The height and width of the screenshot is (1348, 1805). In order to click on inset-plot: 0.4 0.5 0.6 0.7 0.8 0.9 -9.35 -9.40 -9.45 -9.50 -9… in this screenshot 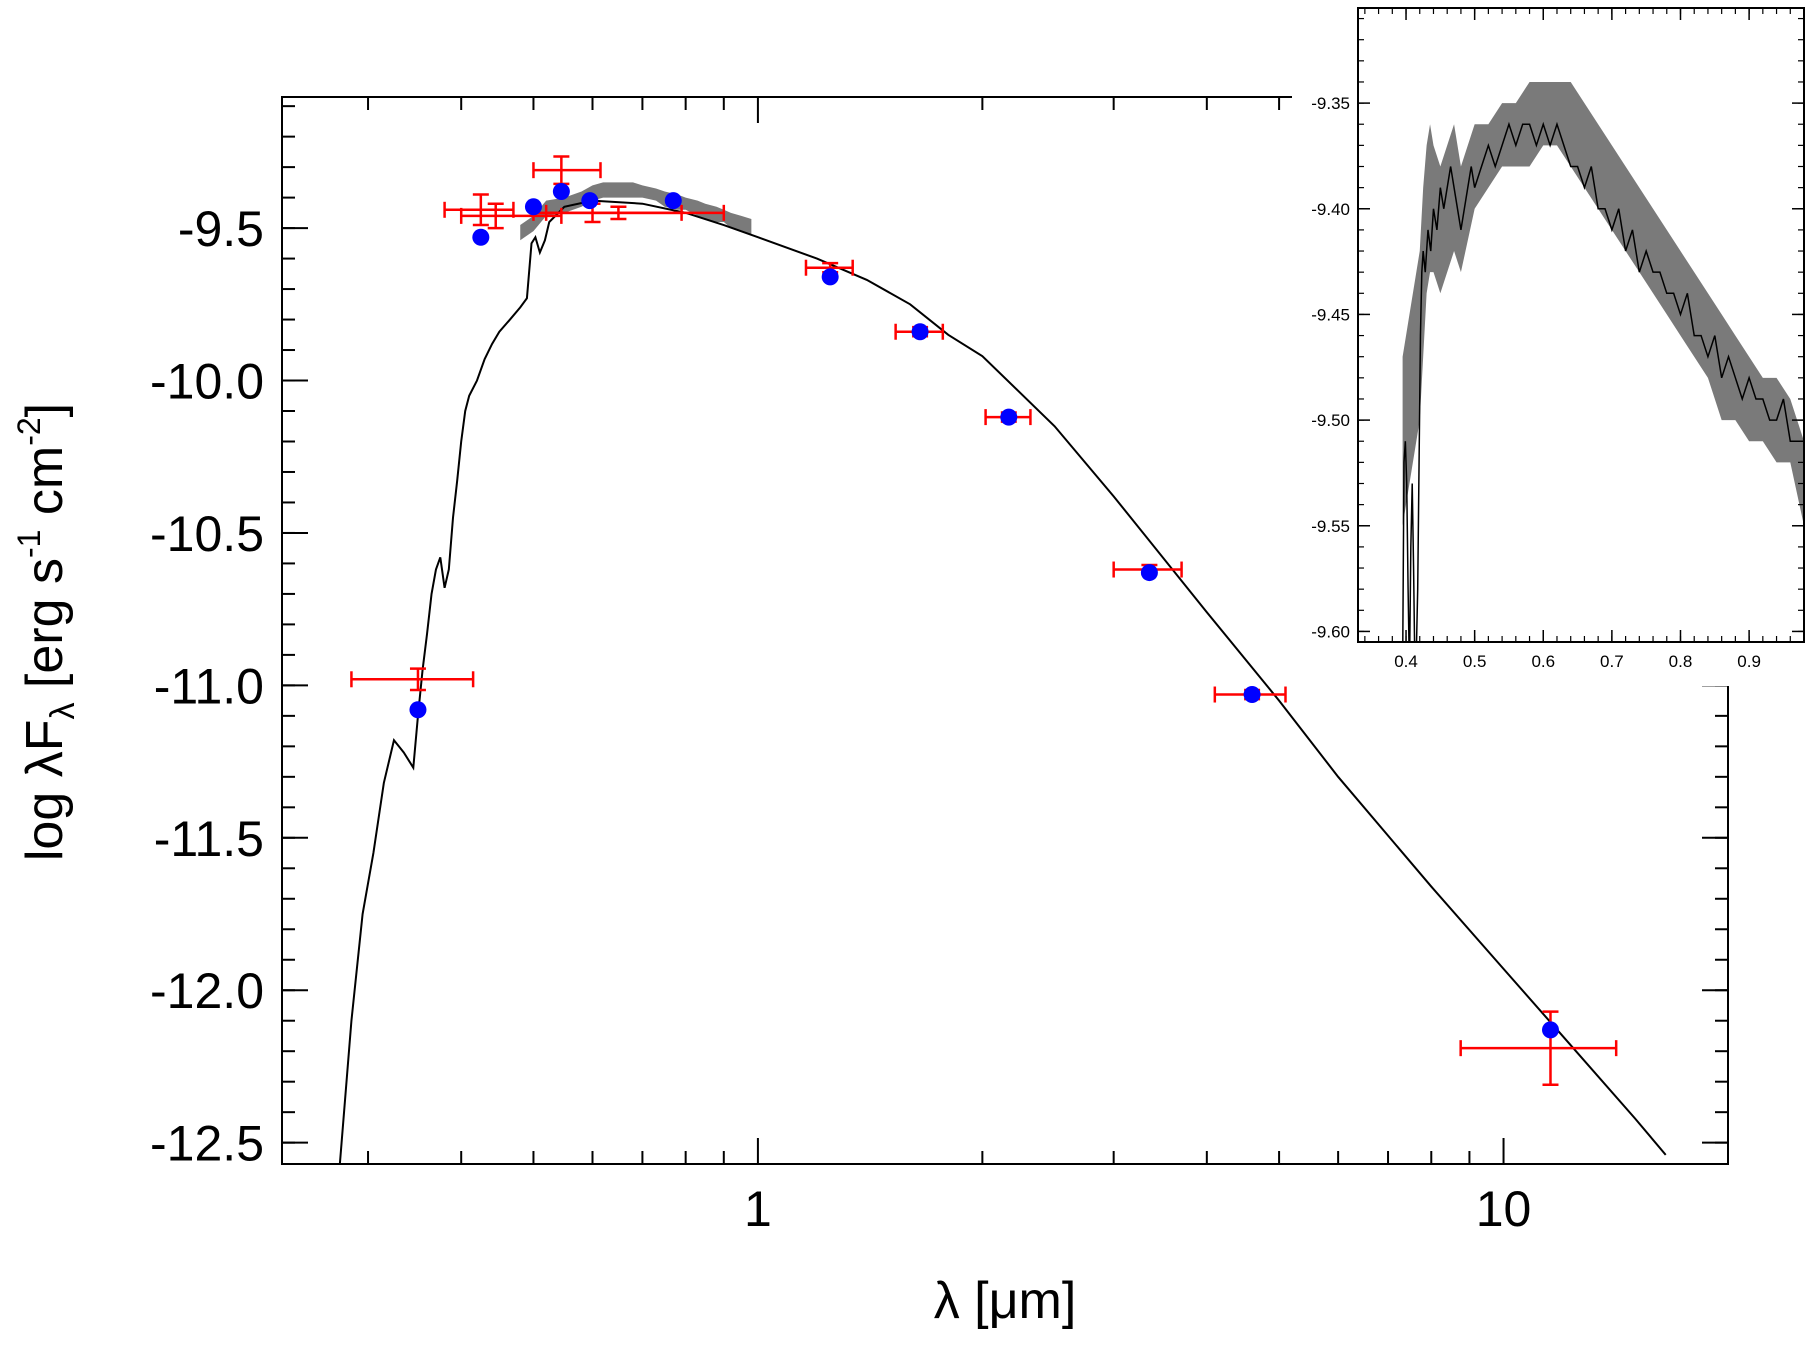, I will do `click(1548, 343)`.